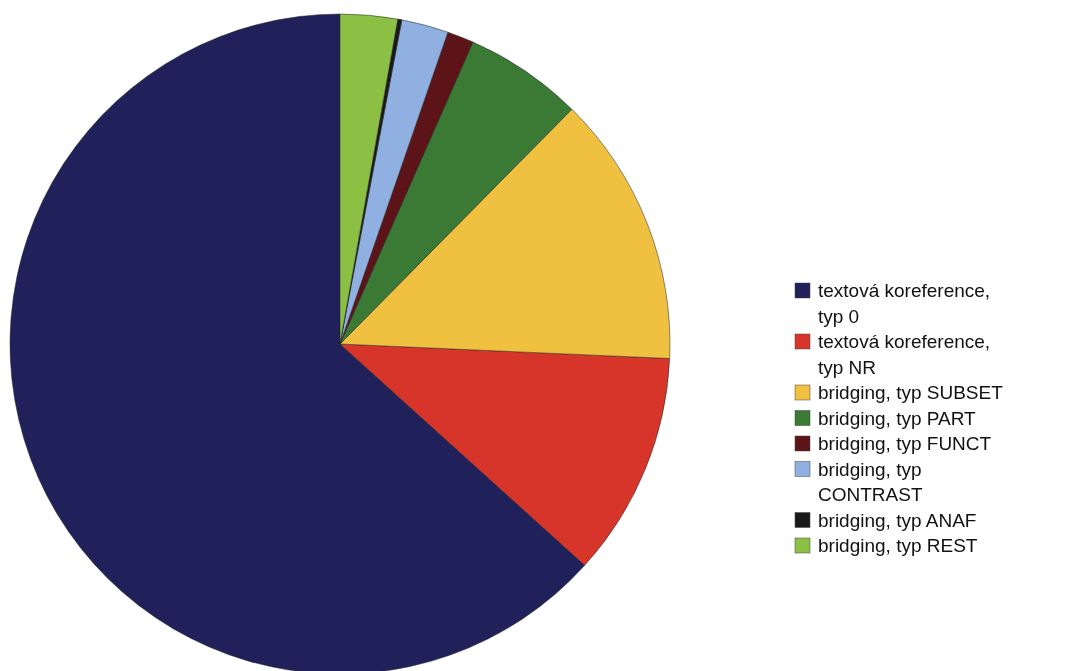 The height and width of the screenshot is (671, 1080). What do you see at coordinates (905, 443) in the screenshot?
I see `legend-label: bridging, typ FUNCT` at bounding box center [905, 443].